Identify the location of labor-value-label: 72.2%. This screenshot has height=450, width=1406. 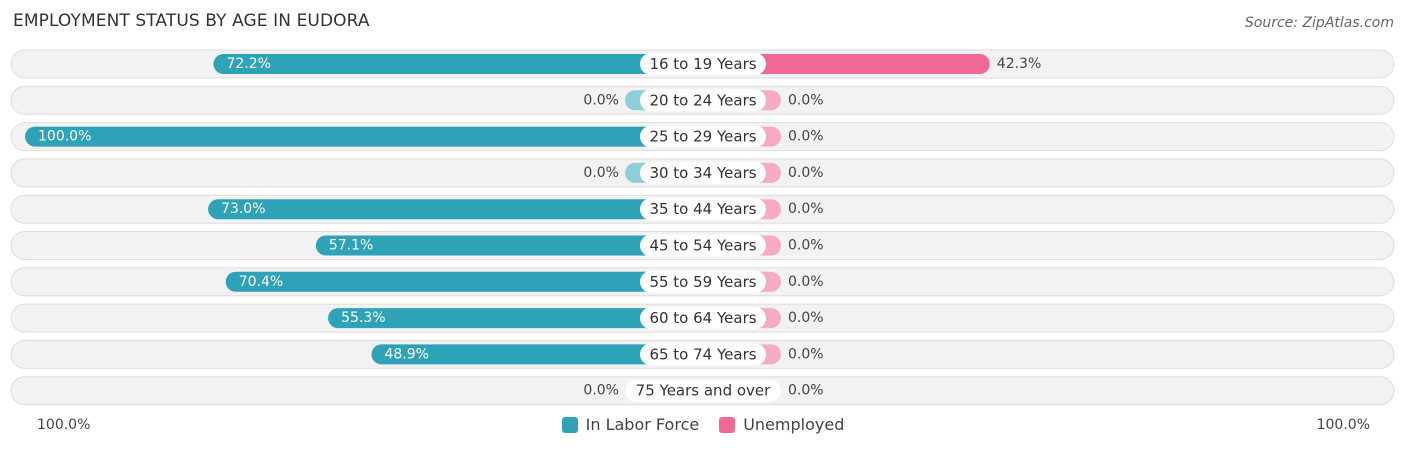
(248, 64).